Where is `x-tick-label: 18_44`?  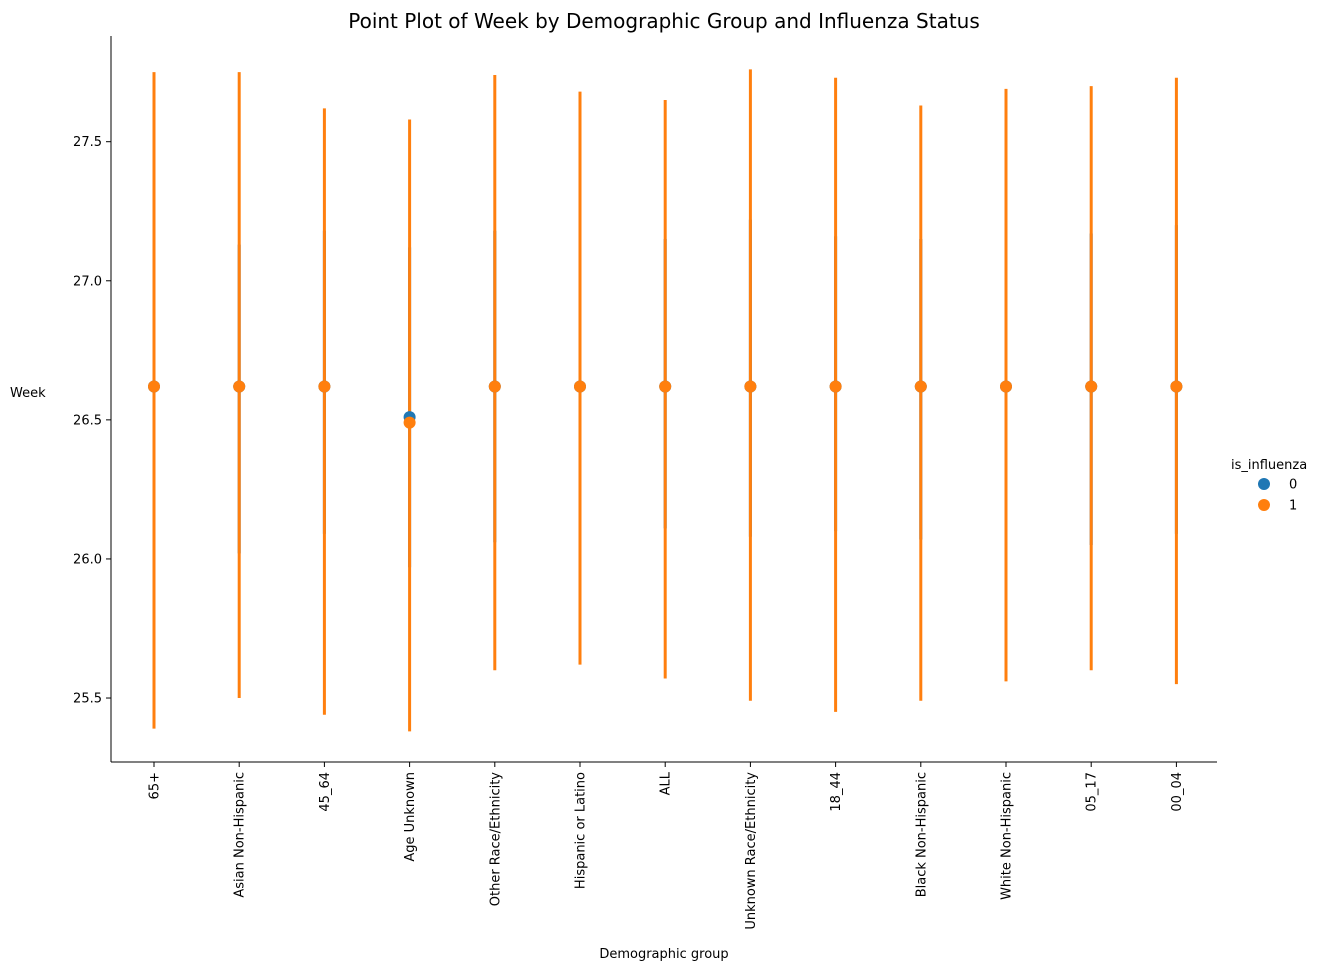
x-tick-label: 18_44 is located at coordinates (836, 792).